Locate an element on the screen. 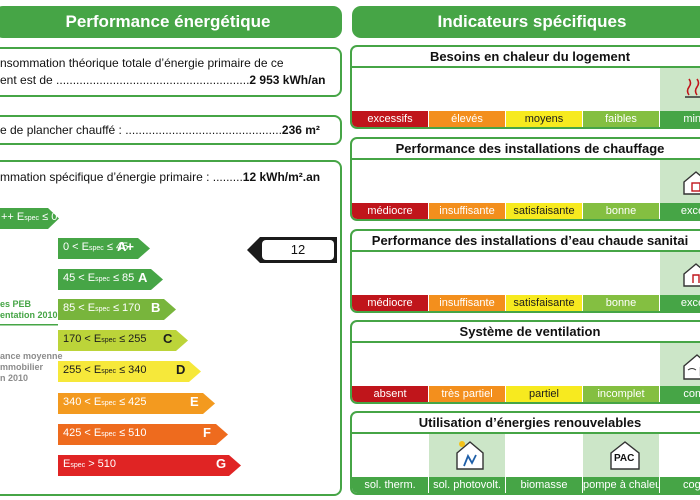  energy-bar-letter: G is located at coordinates (221, 463).